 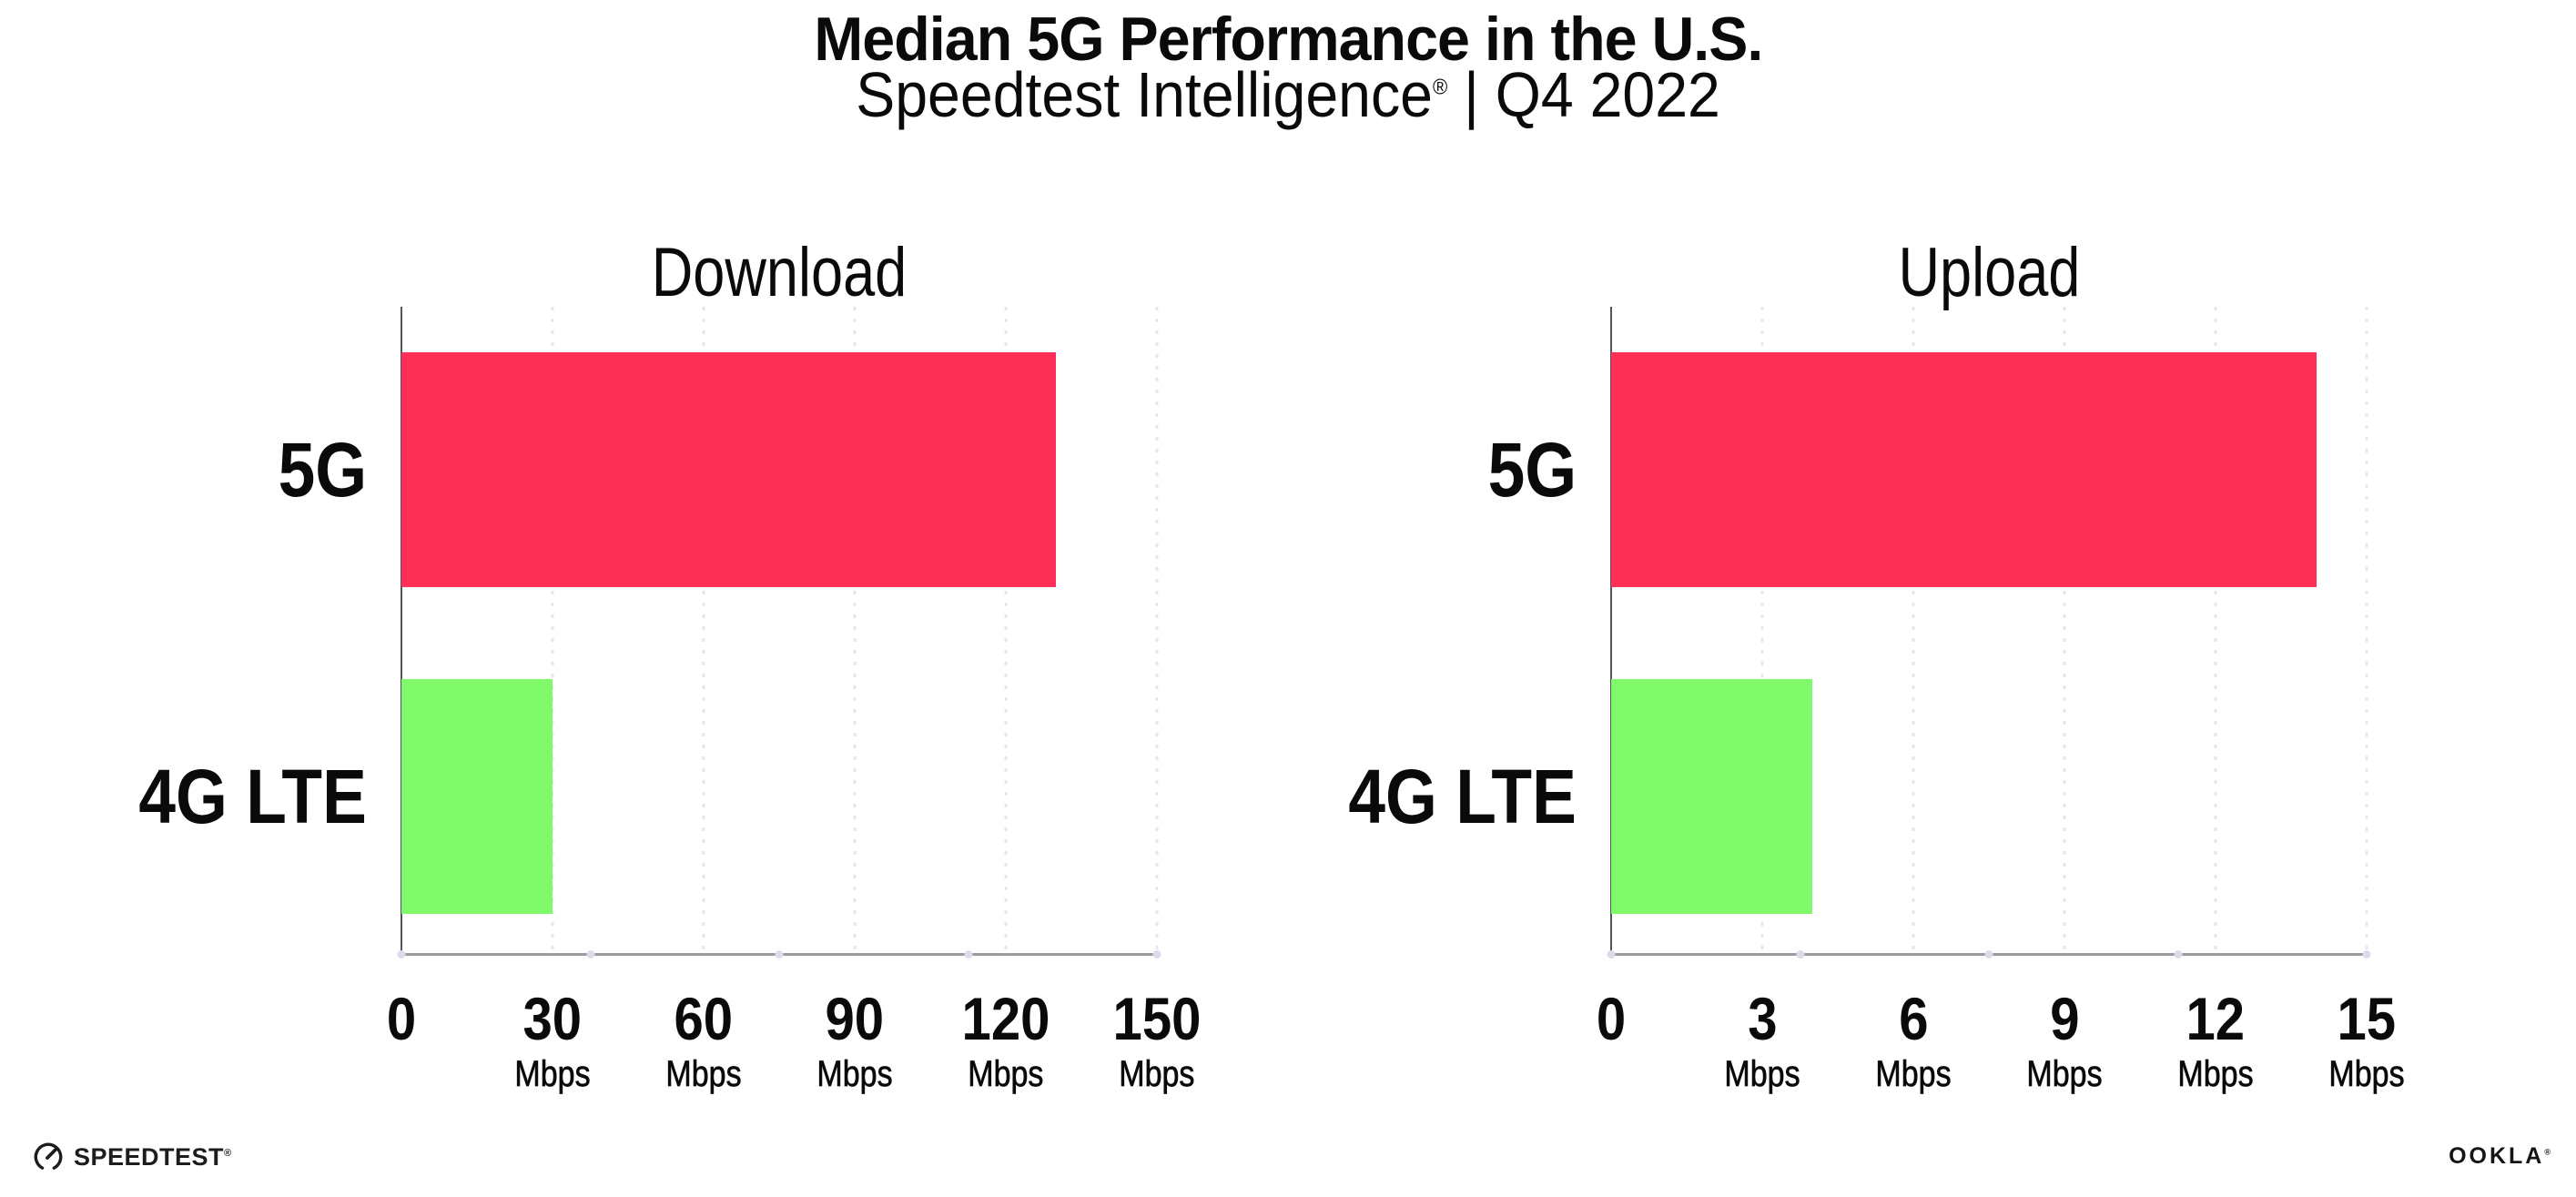 I want to click on speedtest-wordmark: SPEEDTEST®, so click(x=153, y=1156).